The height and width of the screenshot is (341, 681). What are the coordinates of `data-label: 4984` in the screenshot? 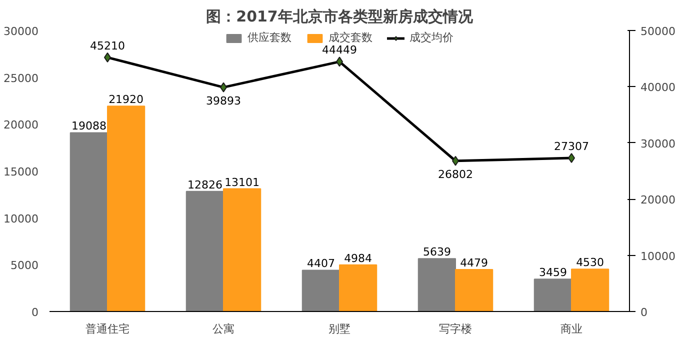 It's located at (358, 258).